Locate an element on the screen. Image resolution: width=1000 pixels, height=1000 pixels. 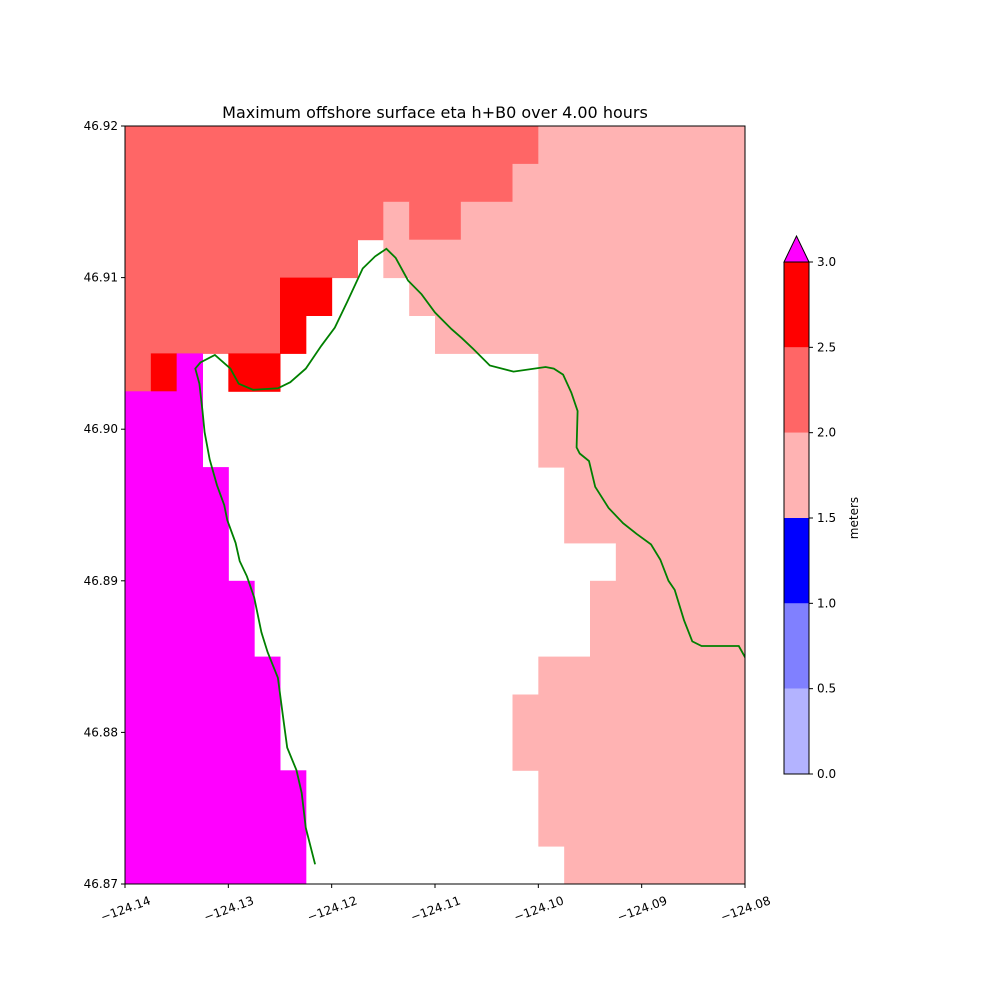
x-tick-label: −124.14 is located at coordinates (126, 908).